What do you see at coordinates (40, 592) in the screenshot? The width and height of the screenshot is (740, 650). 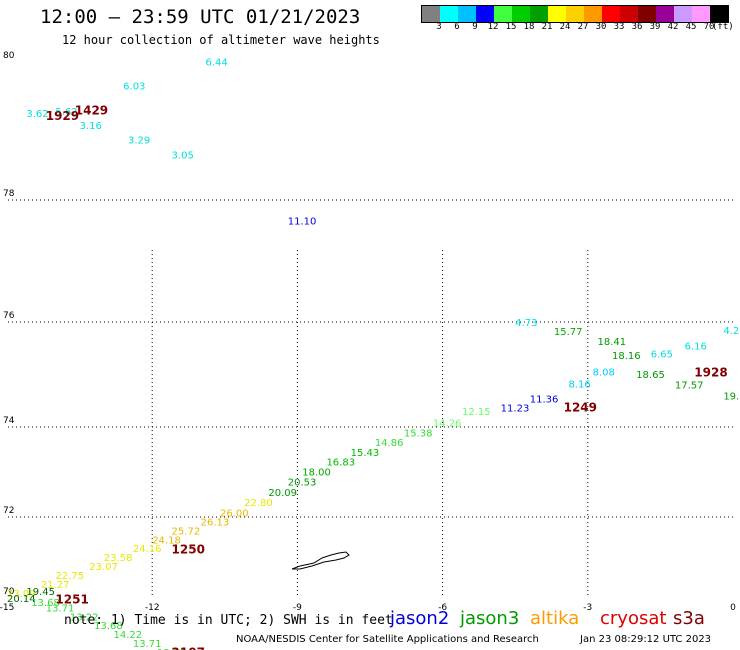 I see `wave-height-value: 19.45` at bounding box center [40, 592].